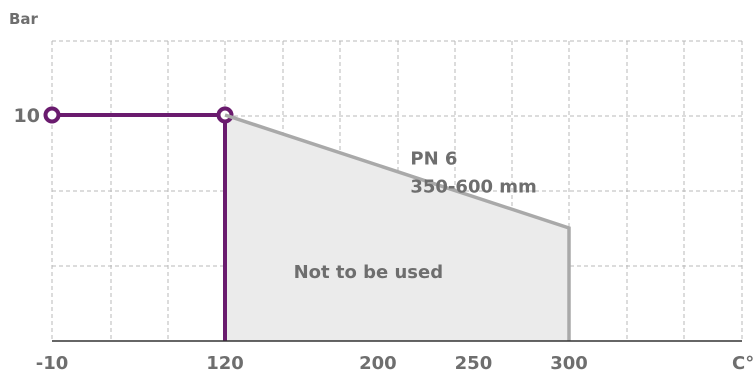 The width and height of the screenshot is (753, 378). What do you see at coordinates (24, 19) in the screenshot?
I see `y-axis-label: Bar` at bounding box center [24, 19].